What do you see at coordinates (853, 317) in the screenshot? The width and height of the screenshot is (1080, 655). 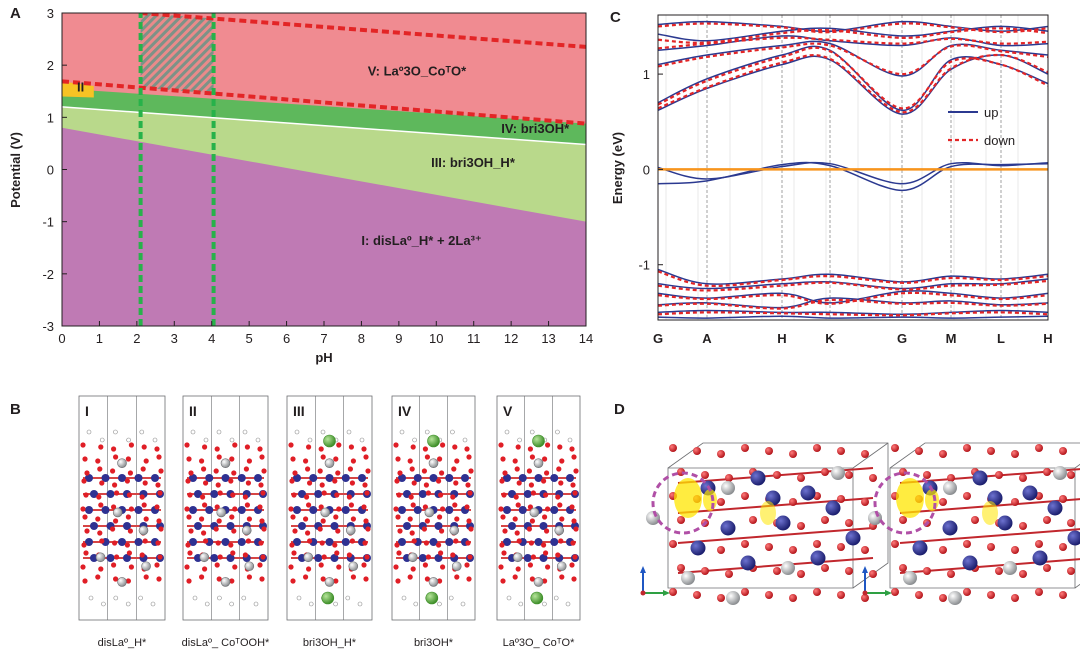 I see `up-band` at bounding box center [853, 317].